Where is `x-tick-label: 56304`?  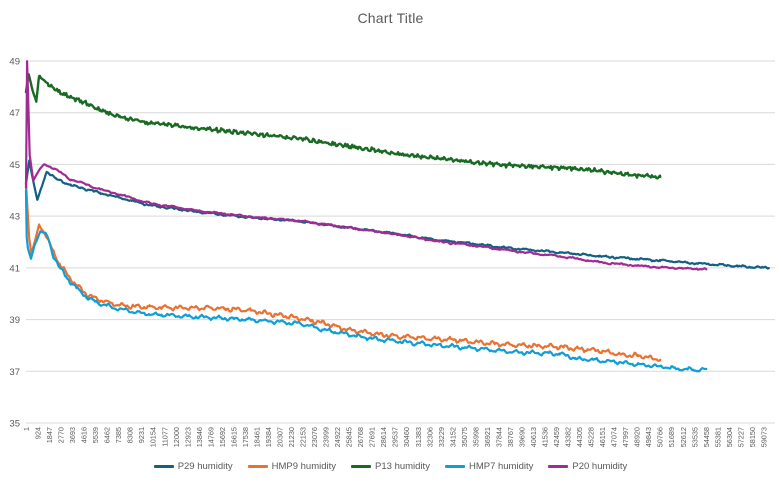
x-tick-label: 56304 is located at coordinates (729, 437).